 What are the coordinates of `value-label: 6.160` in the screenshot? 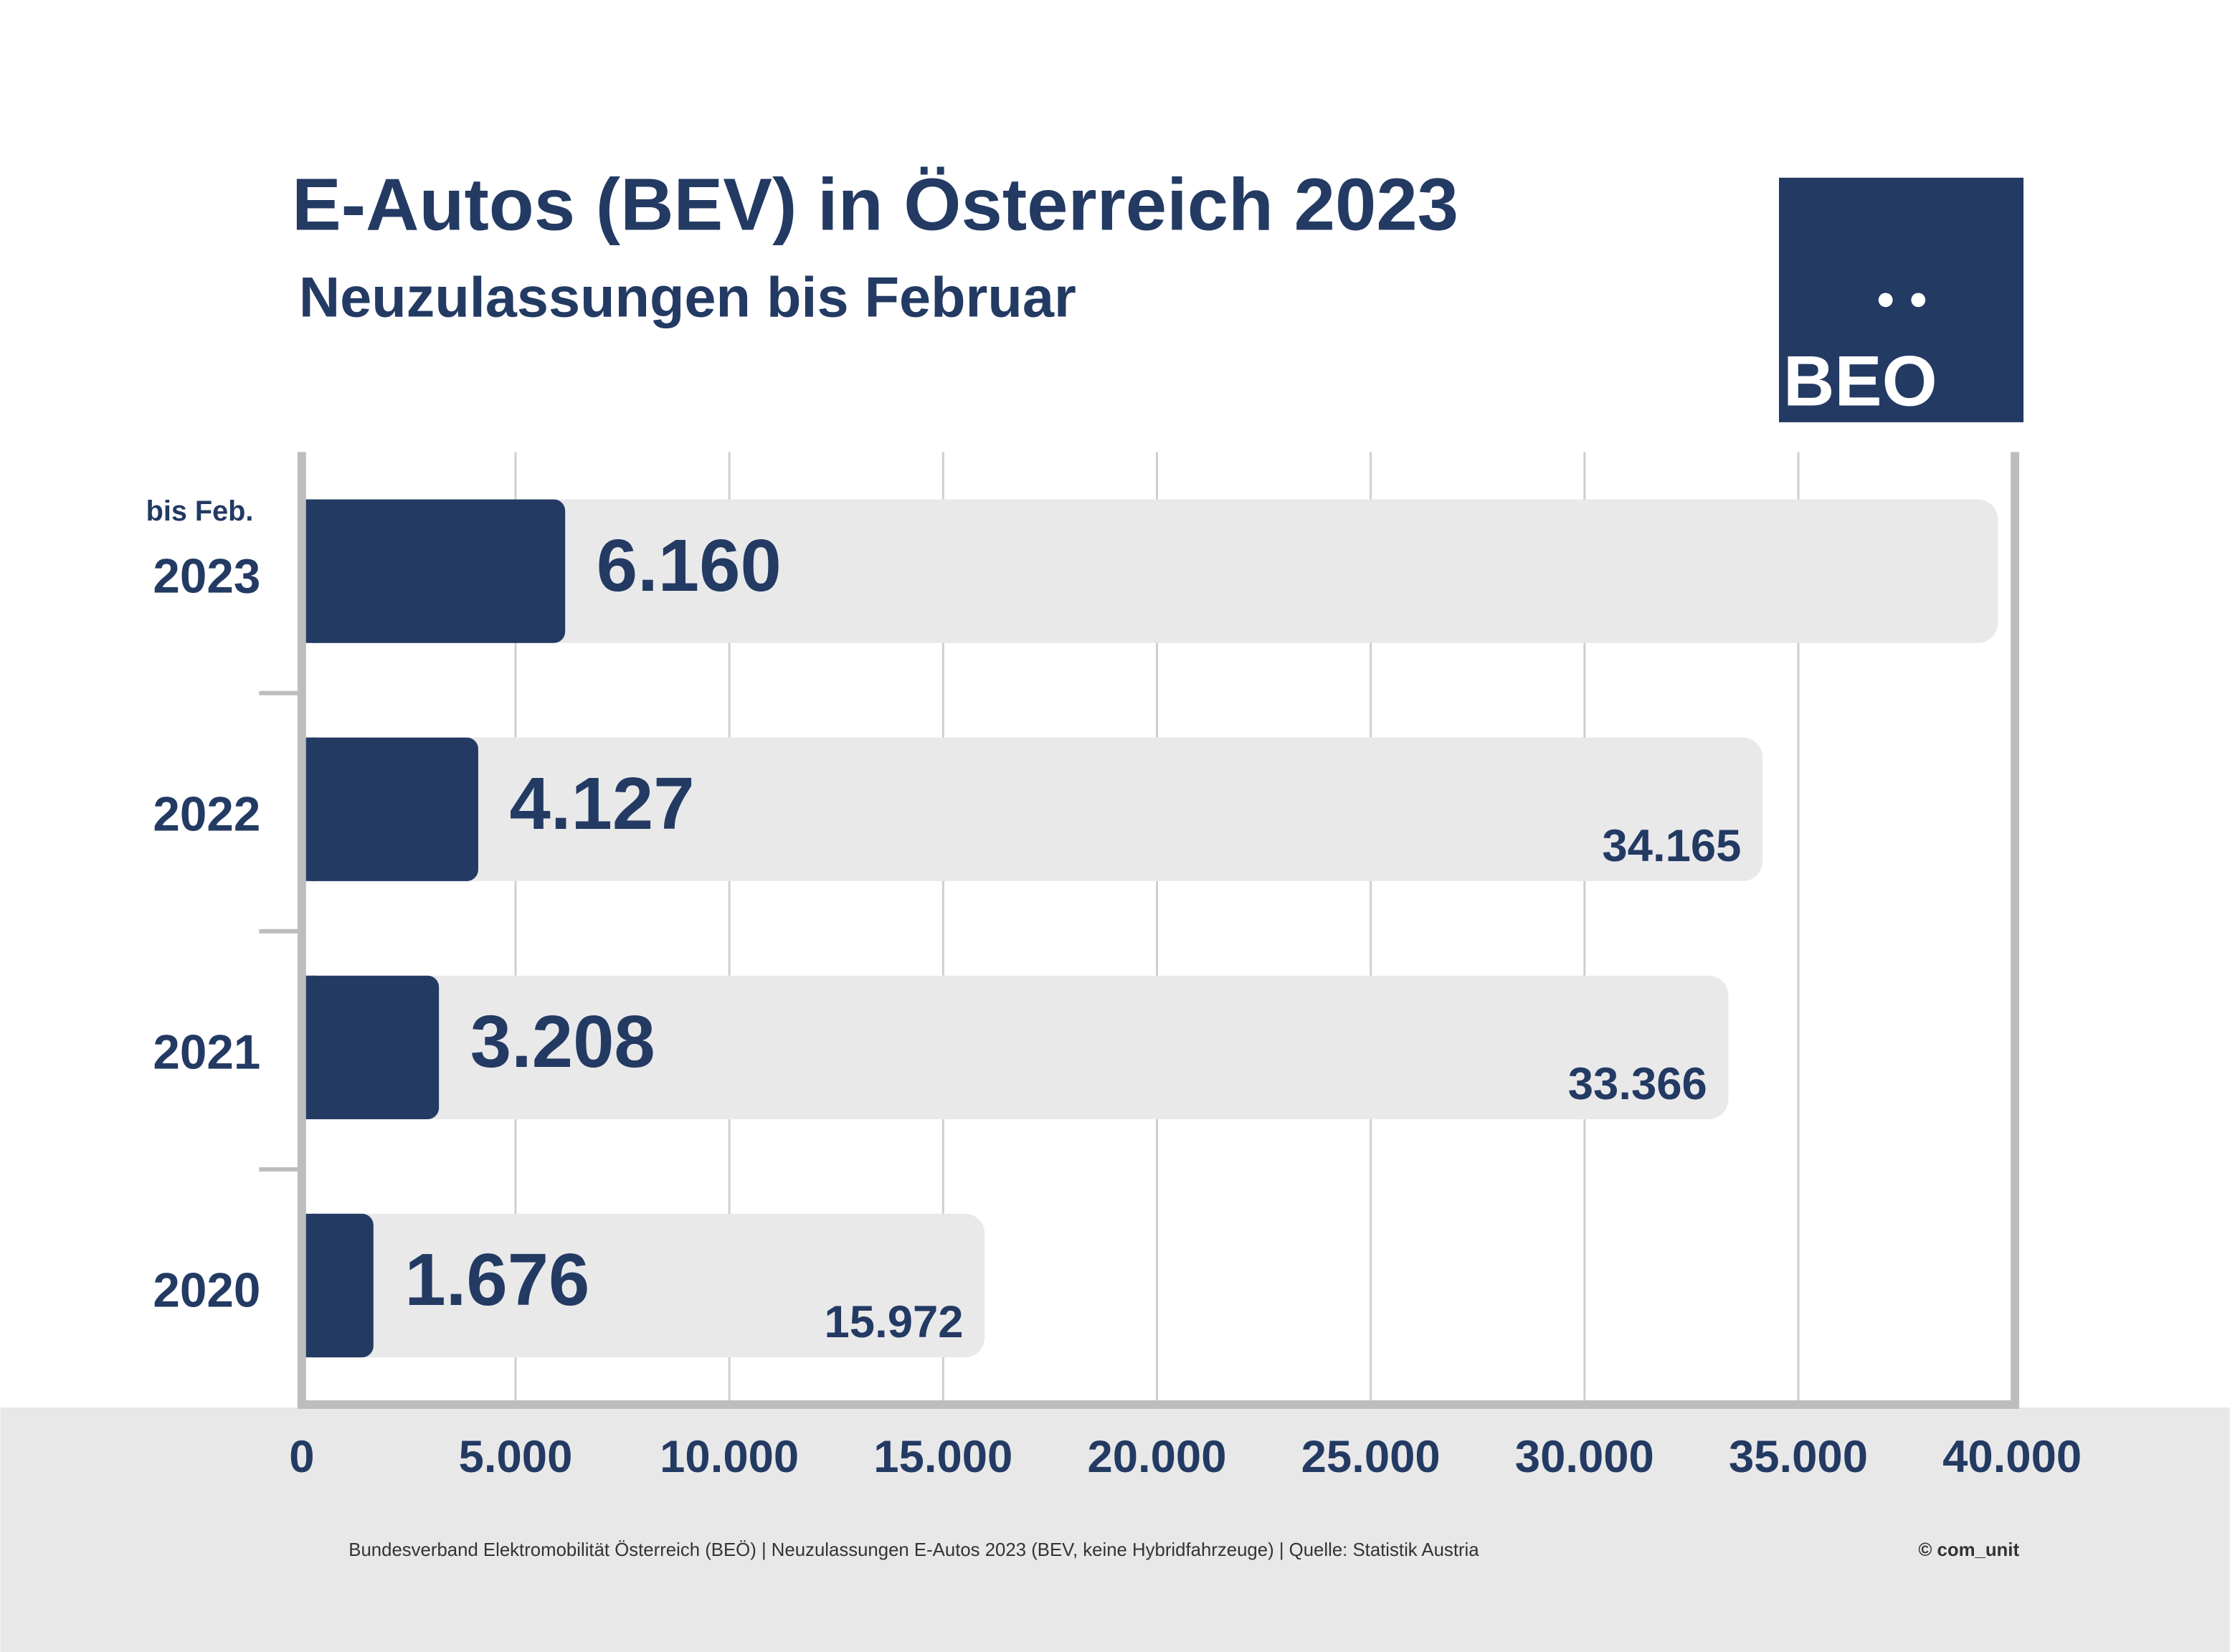 It's located at (690, 565).